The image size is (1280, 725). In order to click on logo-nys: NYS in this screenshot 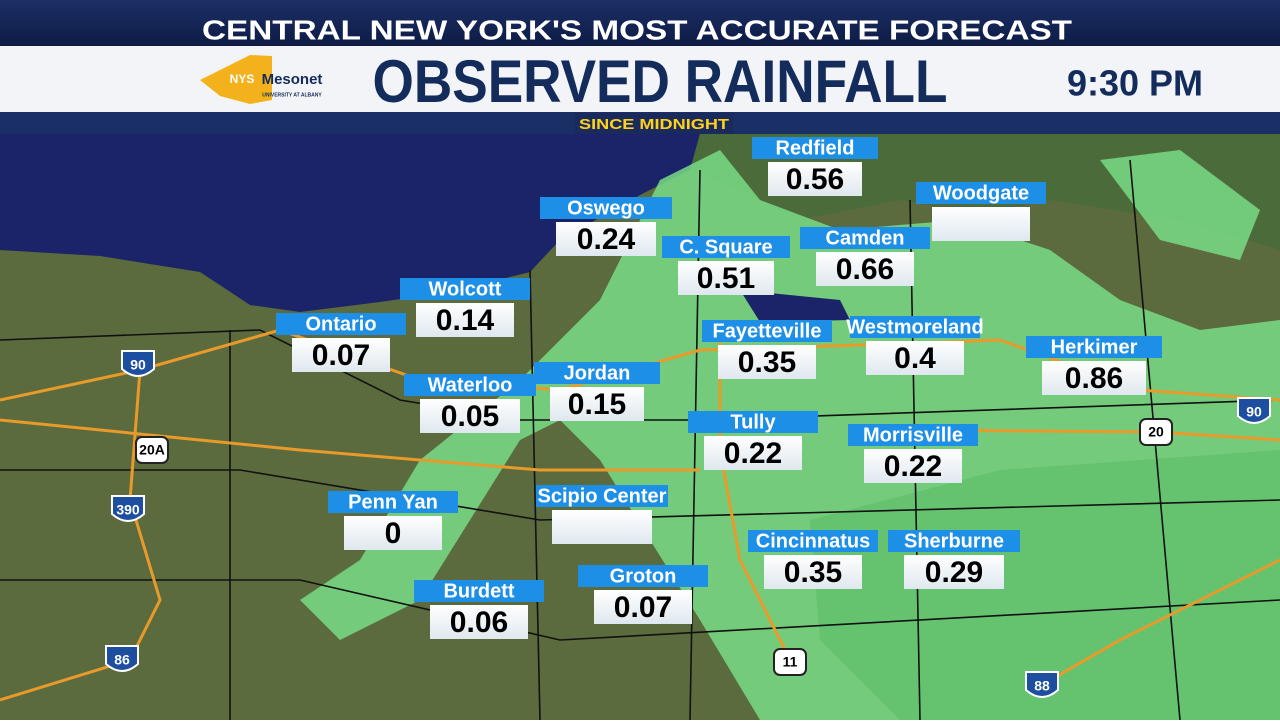, I will do `click(242, 79)`.